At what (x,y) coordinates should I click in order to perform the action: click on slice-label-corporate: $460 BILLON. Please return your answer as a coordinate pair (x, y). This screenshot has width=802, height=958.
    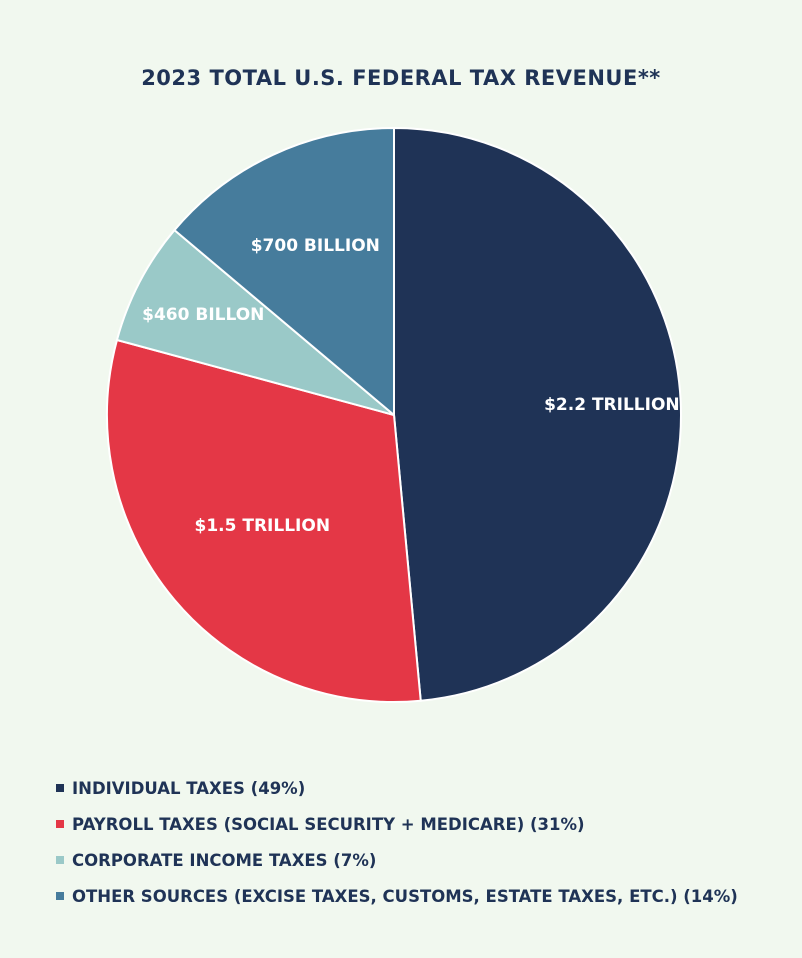
    Looking at the image, I should click on (203, 315).